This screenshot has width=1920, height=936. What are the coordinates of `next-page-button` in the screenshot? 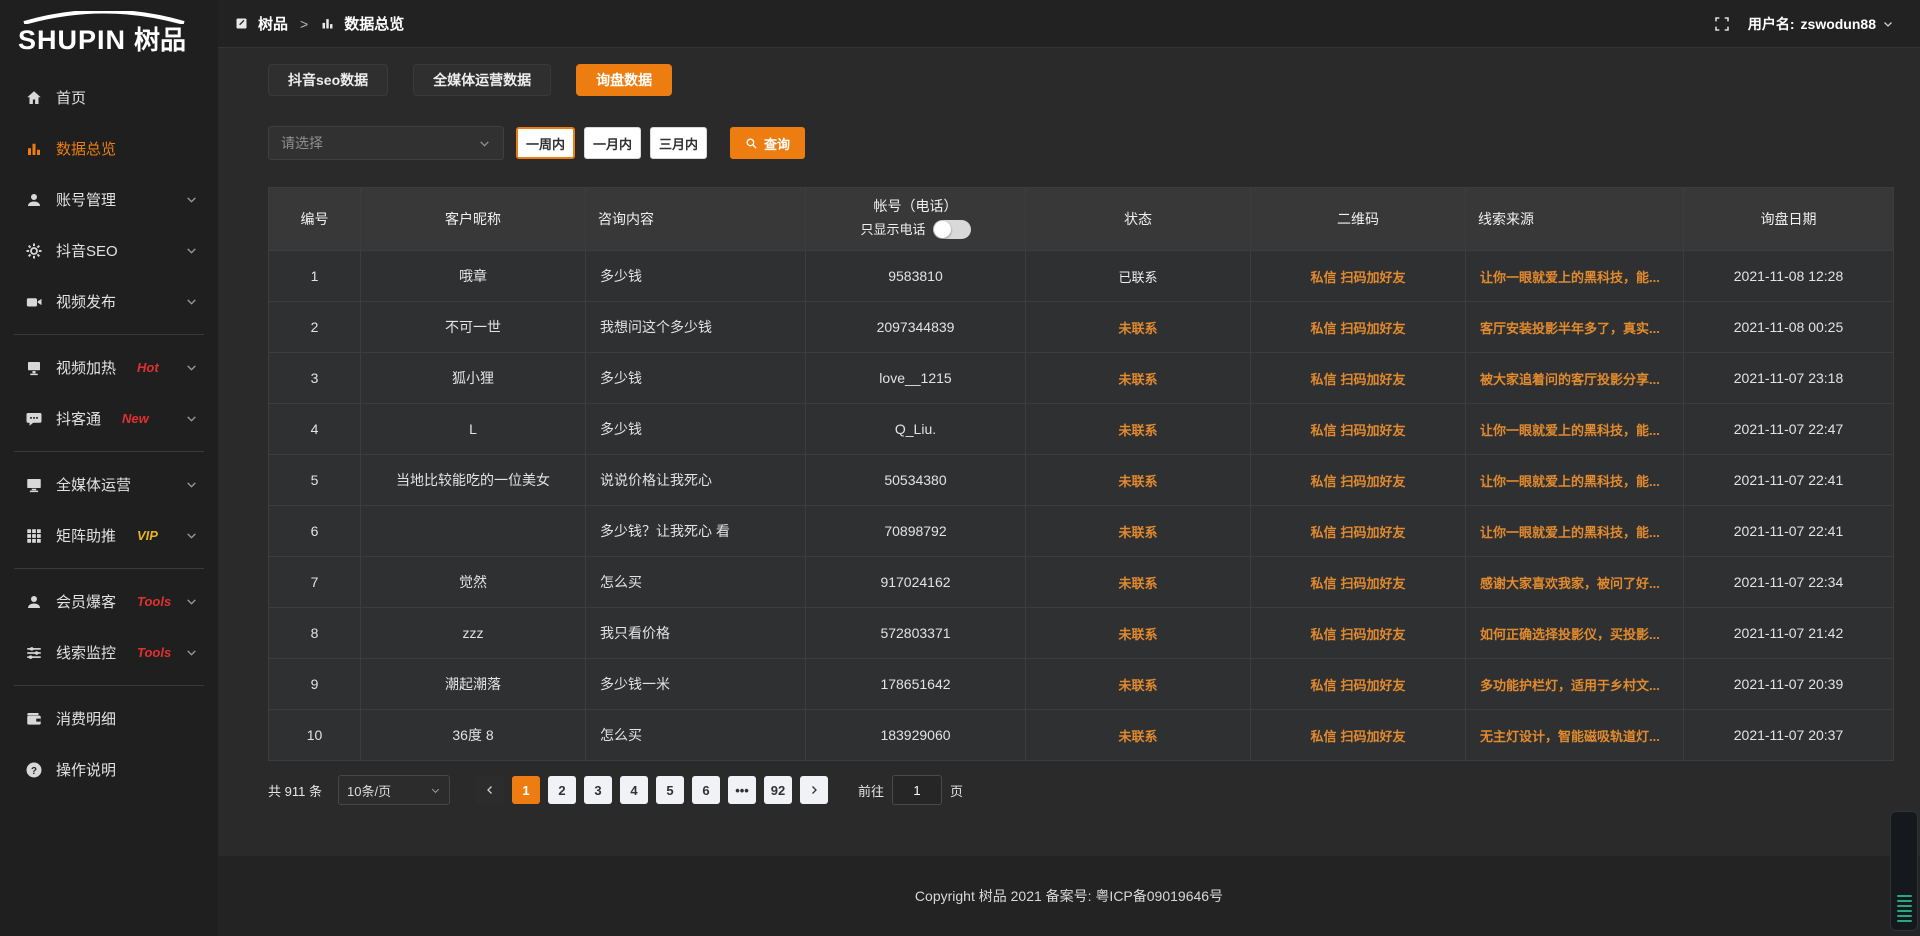 It's located at (814, 790).